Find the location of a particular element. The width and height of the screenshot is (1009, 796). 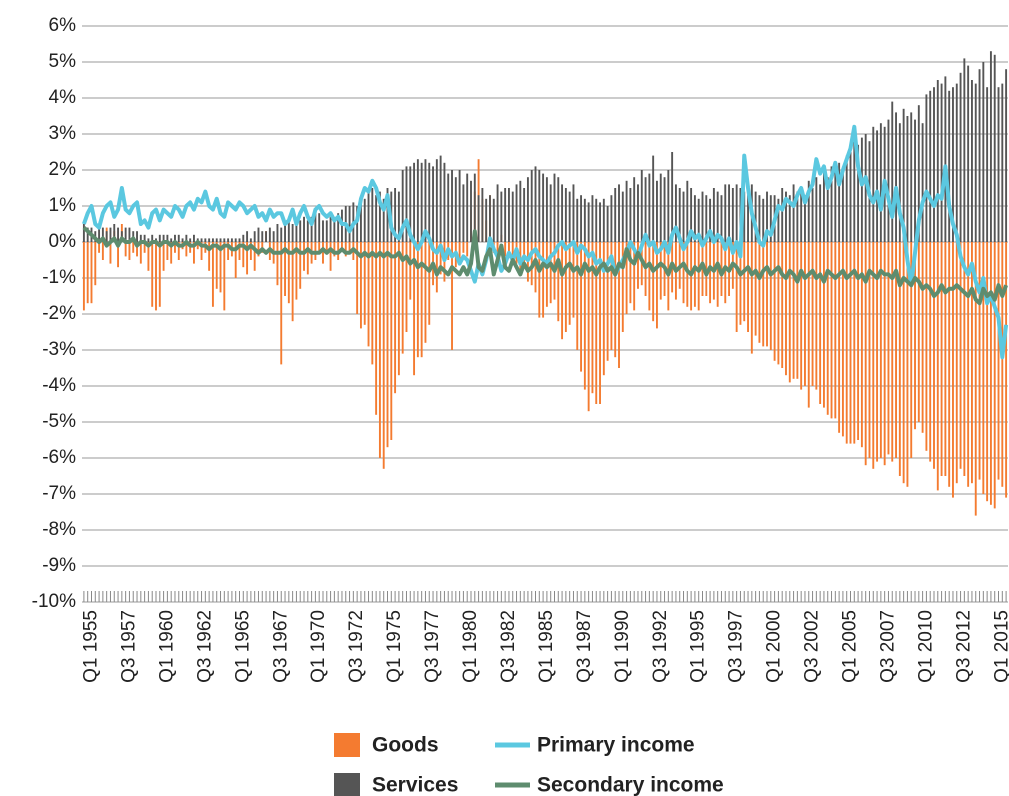

x-tick-label: Q1 1980 is located at coordinates (470, 646).